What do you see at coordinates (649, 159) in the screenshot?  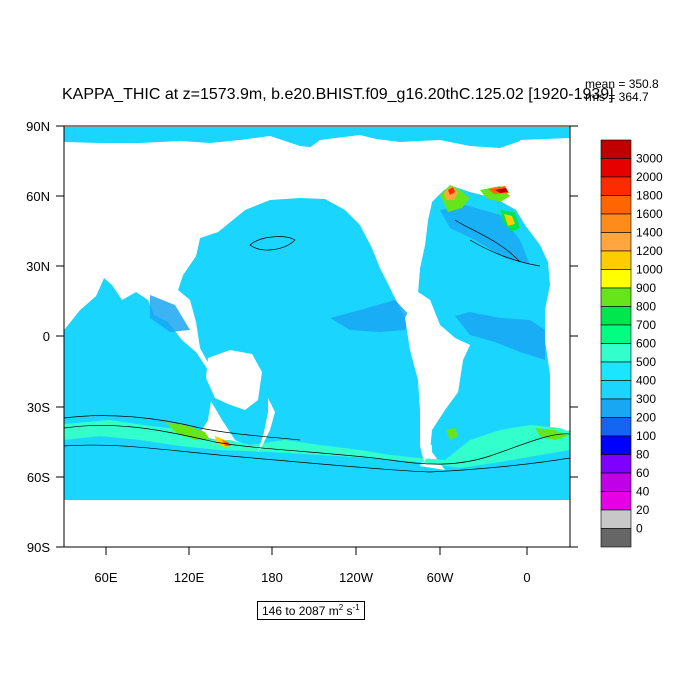 I see `colorbar-label: 3000` at bounding box center [649, 159].